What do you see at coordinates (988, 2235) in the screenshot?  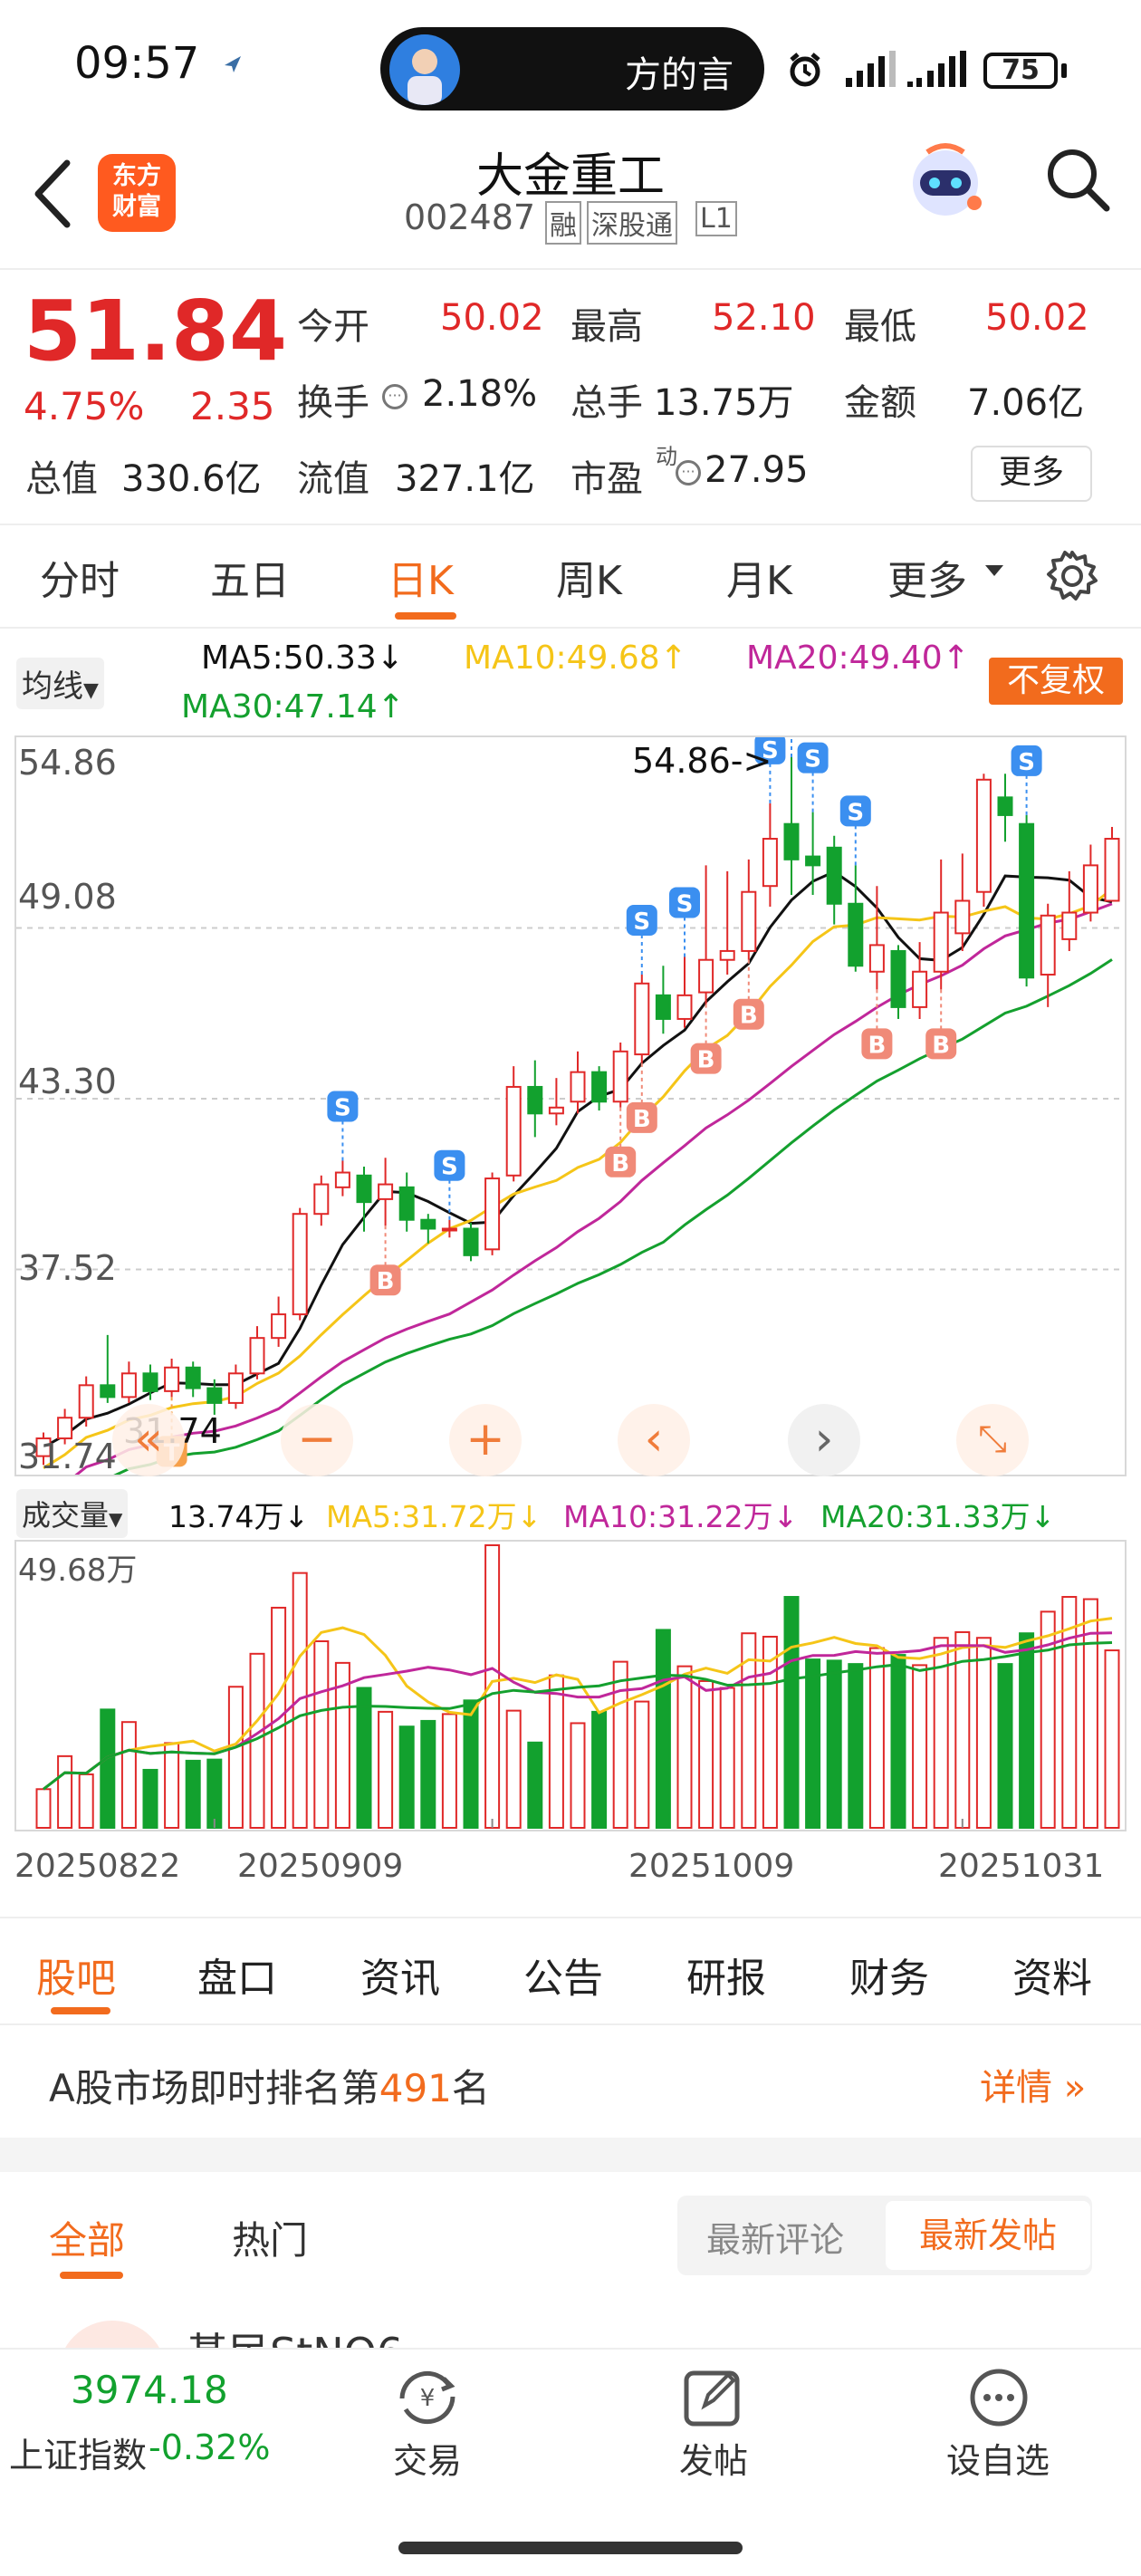 I see `sort-latest-post: 最新发帖` at bounding box center [988, 2235].